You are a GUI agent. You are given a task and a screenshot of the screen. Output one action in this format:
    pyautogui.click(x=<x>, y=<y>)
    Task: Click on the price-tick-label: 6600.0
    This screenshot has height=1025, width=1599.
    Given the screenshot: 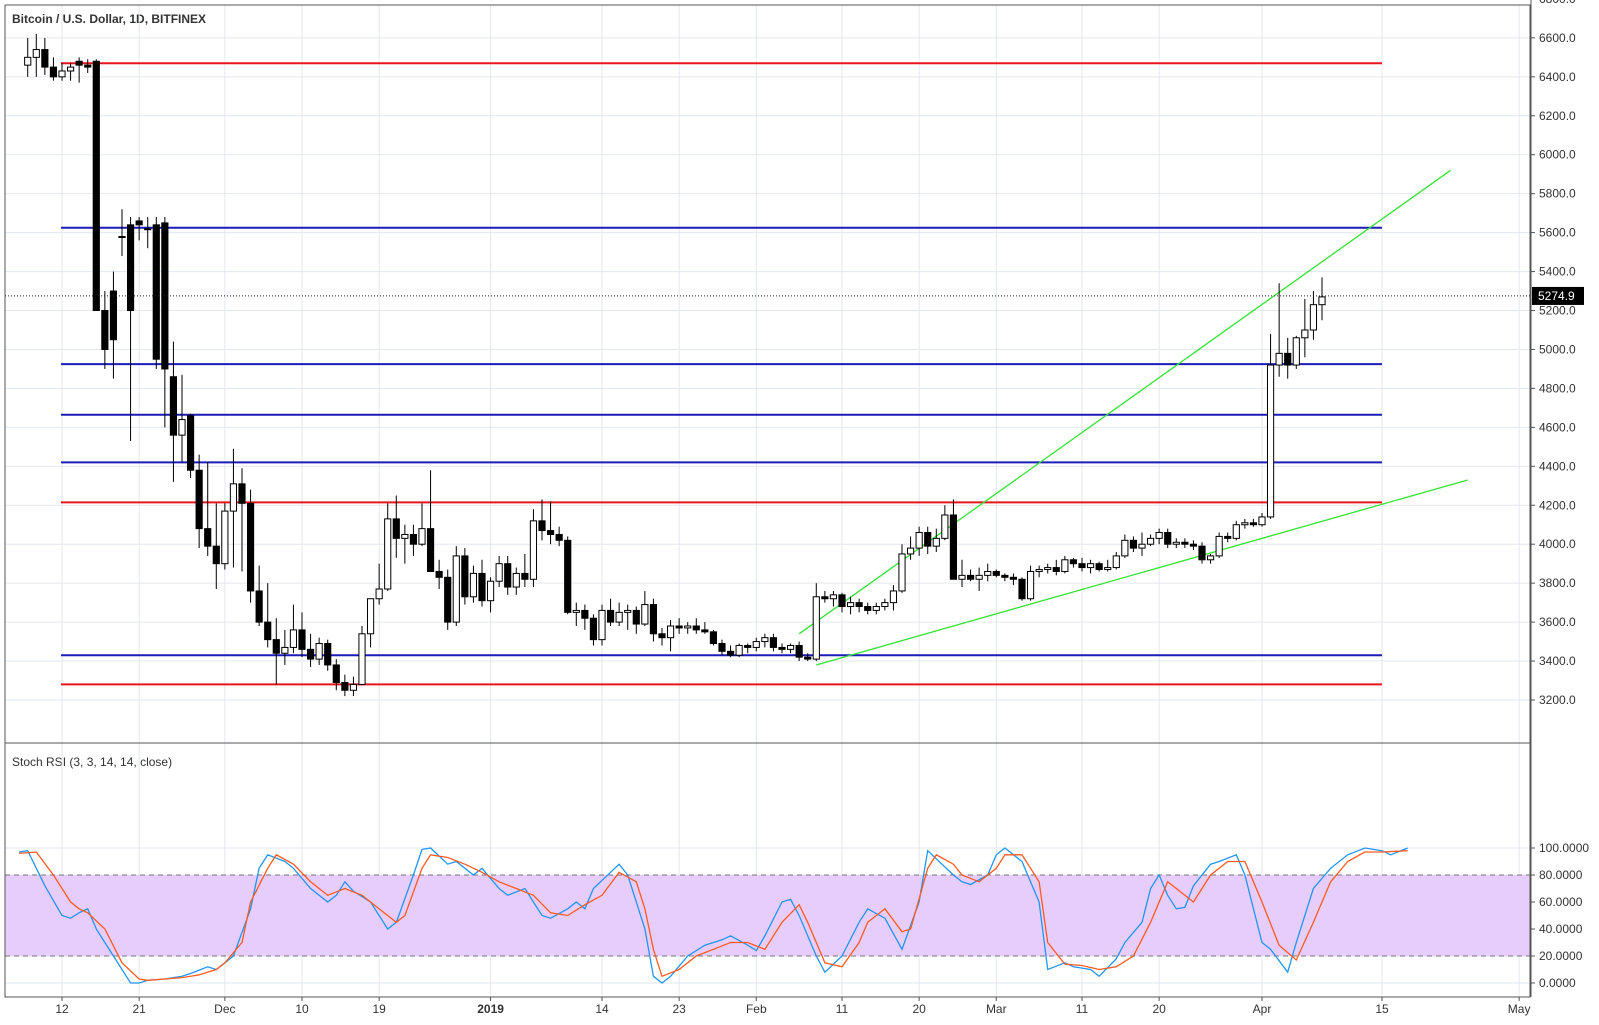 What is the action you would take?
    pyautogui.click(x=1557, y=38)
    